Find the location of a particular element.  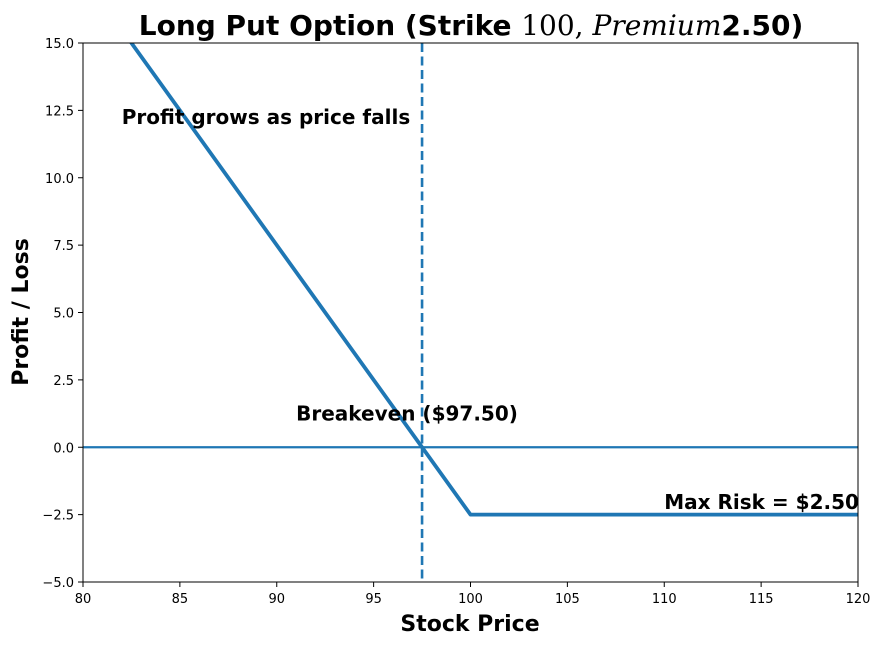

x-tick-label: 110 is located at coordinates (664, 599).